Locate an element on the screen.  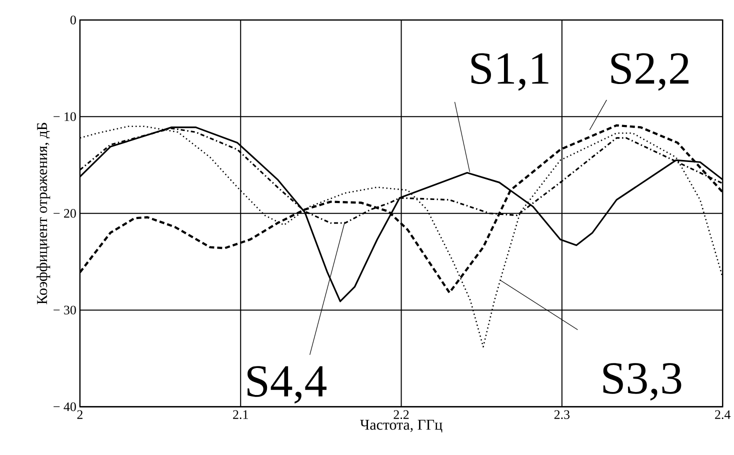
x-tick-label: 2.2 is located at coordinates (401, 415).